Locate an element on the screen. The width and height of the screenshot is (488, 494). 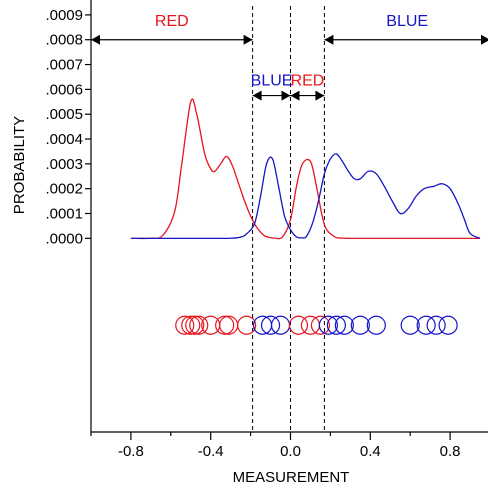
x-tick-label: 0.0 is located at coordinates (290, 451).